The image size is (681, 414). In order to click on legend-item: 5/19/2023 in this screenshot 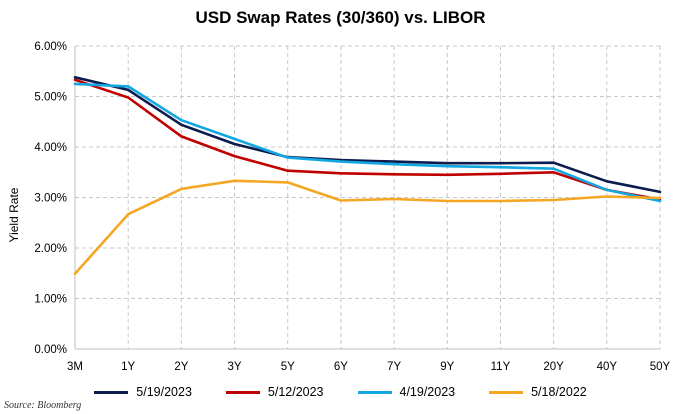, I will do `click(143, 392)`.